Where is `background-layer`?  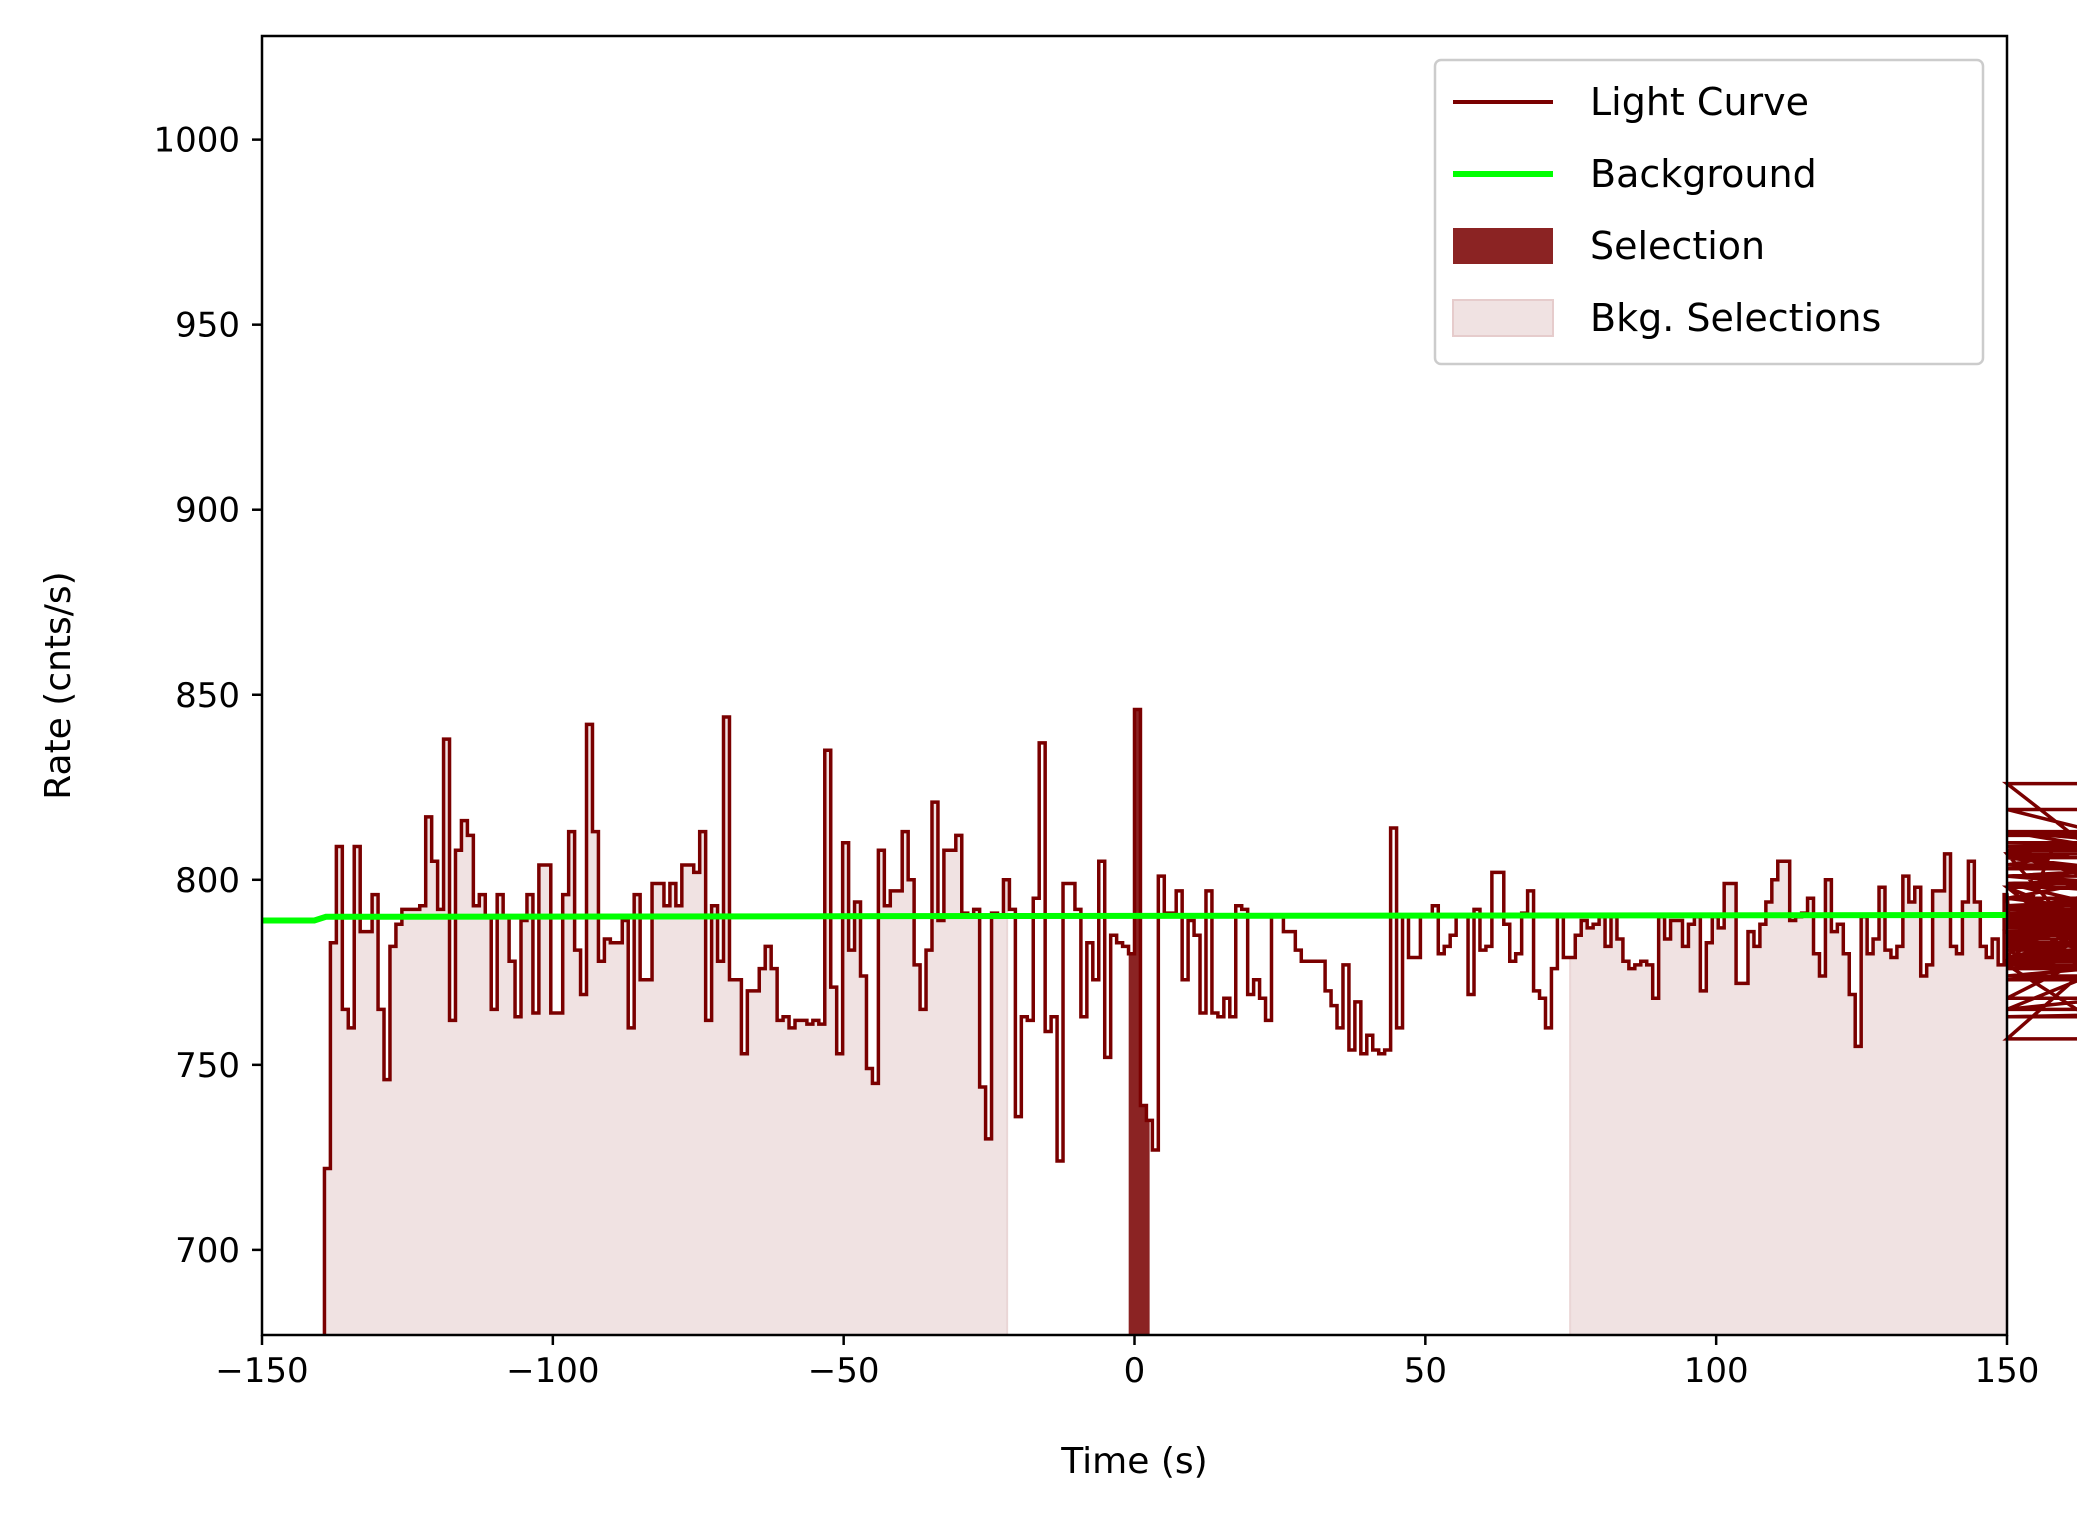 background-layer is located at coordinates (1135, 917).